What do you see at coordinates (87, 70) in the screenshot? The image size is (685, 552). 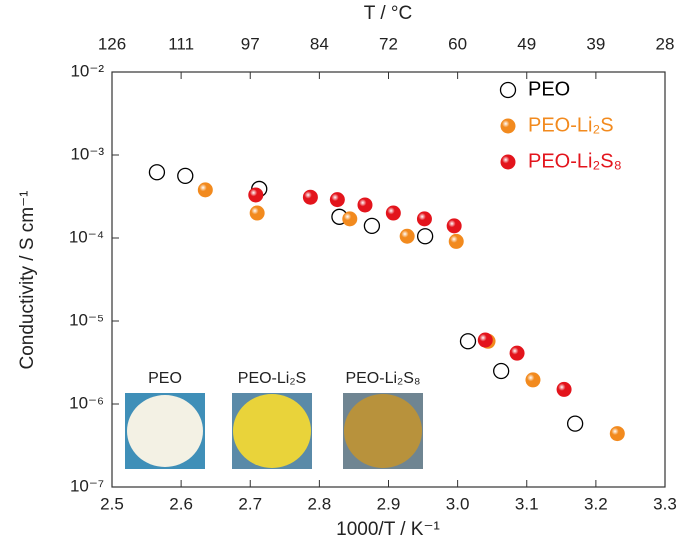 I see `y-tick-label: 10⁻²` at bounding box center [87, 70].